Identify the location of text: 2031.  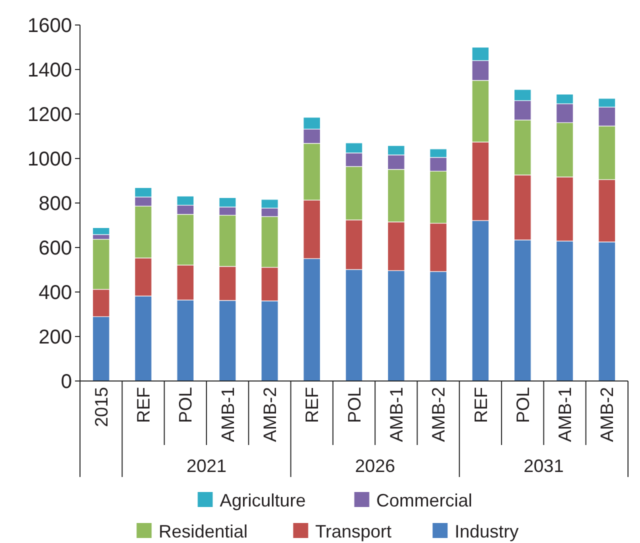
(544, 466).